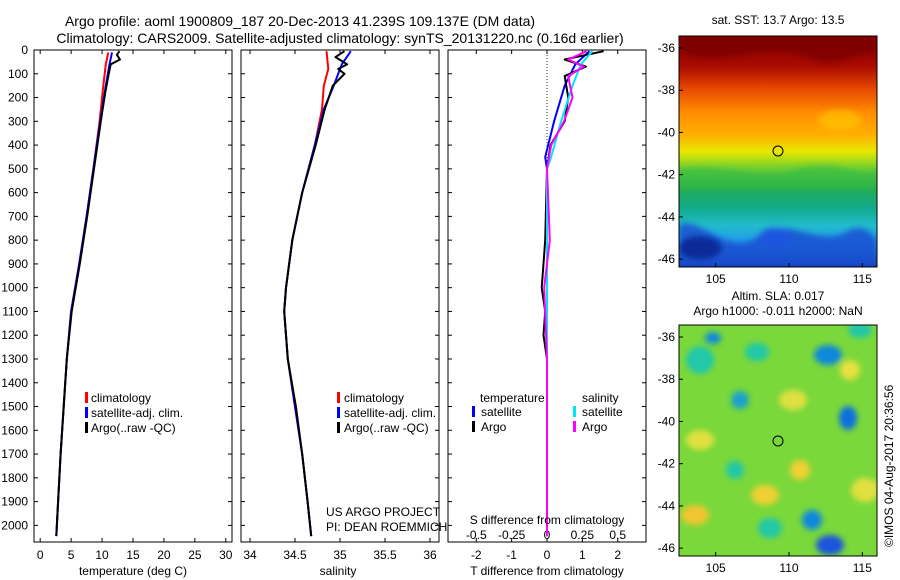 Image resolution: width=900 pixels, height=580 pixels. Describe the element at coordinates (15, 311) in the screenshot. I see `depth-tick-label: 1100` at that location.